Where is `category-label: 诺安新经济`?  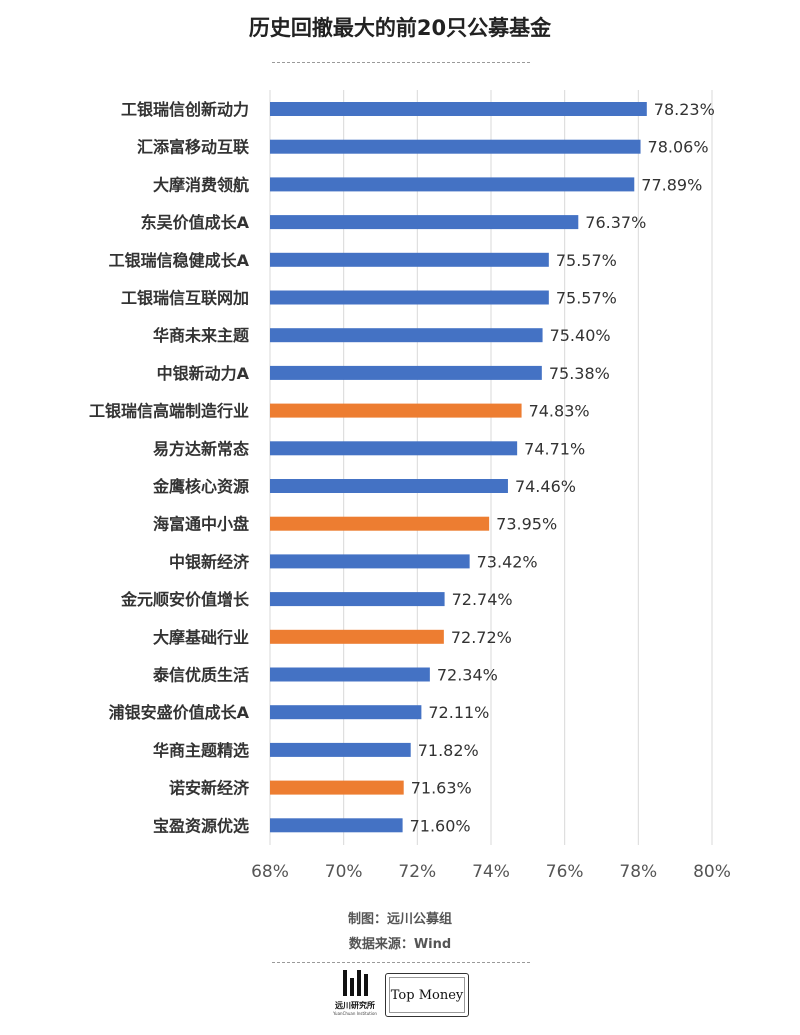
category-label: 诺安新经济 is located at coordinates (209, 788).